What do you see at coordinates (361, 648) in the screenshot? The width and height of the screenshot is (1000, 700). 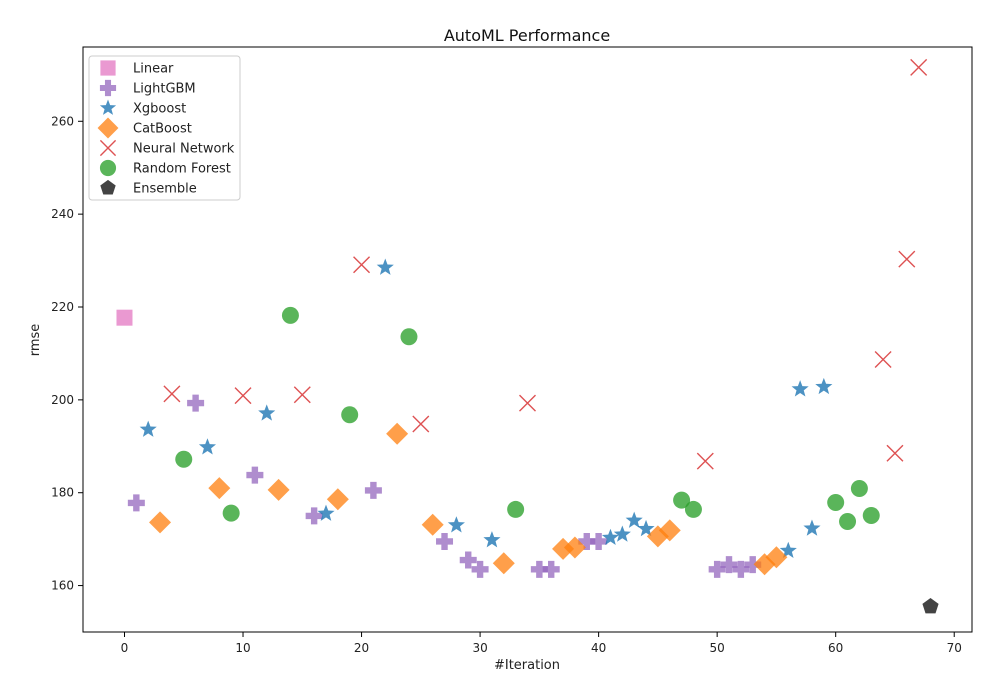 I see `x-tick-label: 20` at bounding box center [361, 648].